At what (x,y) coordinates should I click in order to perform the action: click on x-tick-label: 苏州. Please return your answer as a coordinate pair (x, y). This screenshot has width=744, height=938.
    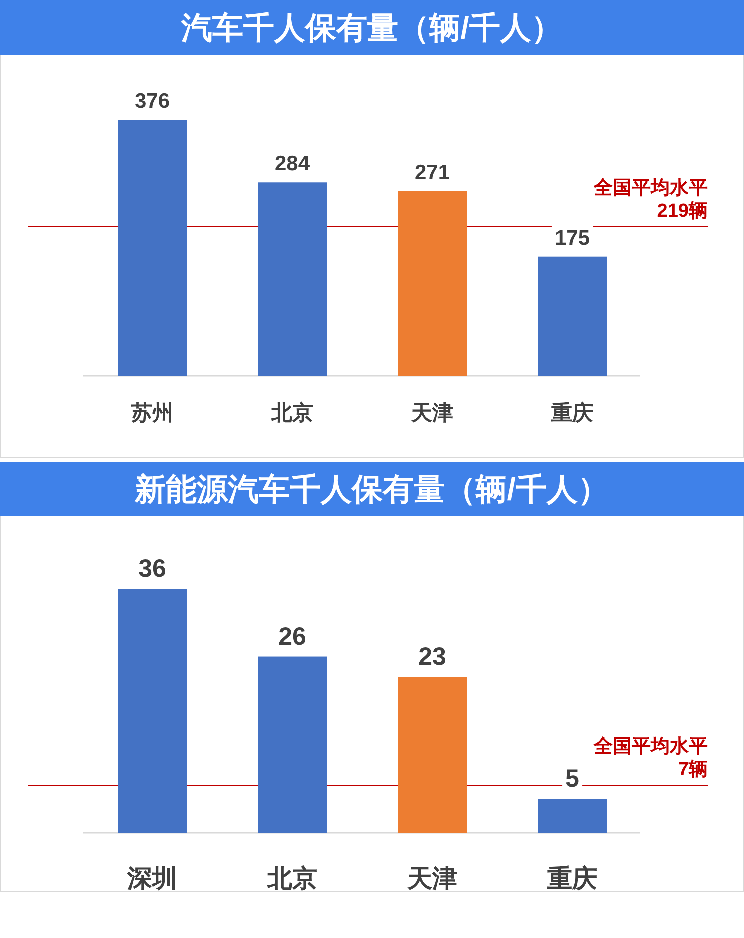
    Looking at the image, I should click on (152, 413).